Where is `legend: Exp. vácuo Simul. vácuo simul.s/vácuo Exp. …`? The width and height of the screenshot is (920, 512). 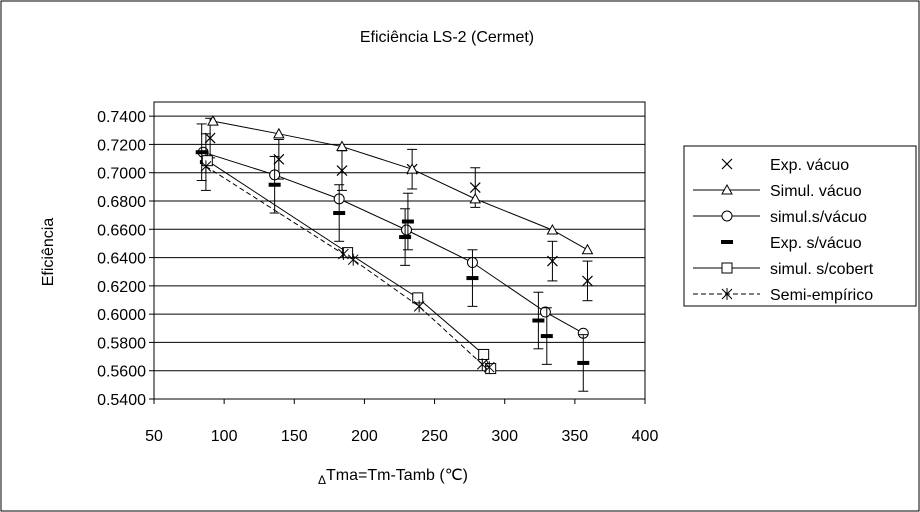 legend: Exp. vácuo Simul. vácuo simul.s/vácuo Exp. … is located at coordinates (783, 230).